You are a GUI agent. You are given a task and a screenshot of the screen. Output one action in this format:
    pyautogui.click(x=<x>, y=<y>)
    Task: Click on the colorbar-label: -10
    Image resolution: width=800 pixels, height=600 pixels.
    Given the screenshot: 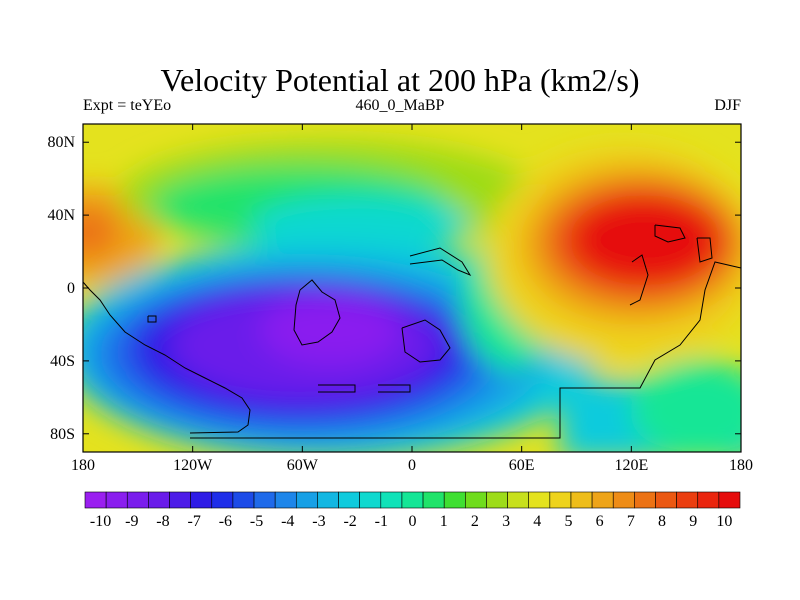 What is the action you would take?
    pyautogui.click(x=100, y=521)
    